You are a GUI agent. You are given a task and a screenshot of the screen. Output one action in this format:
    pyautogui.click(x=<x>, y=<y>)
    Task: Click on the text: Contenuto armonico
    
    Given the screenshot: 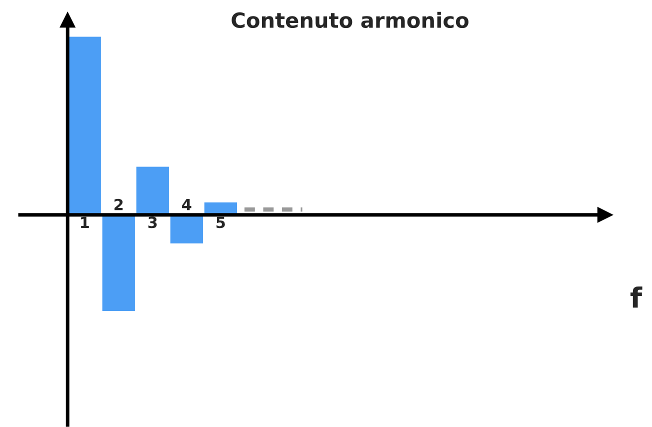 What is the action you would take?
    pyautogui.click(x=350, y=20)
    